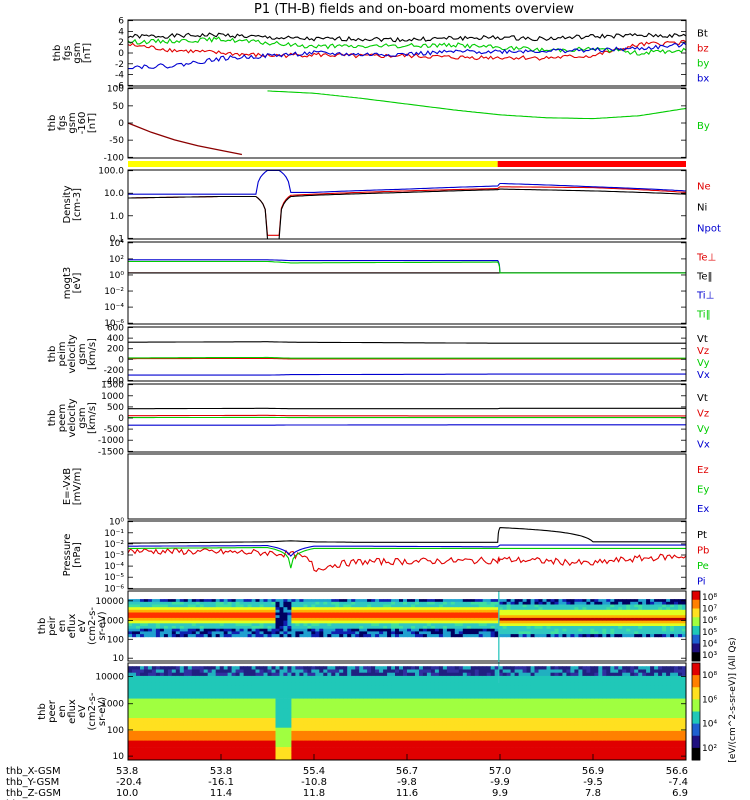 The width and height of the screenshot is (750, 800). What do you see at coordinates (121, 43) in the screenshot?
I see `y-tick-label: 2` at bounding box center [121, 43].